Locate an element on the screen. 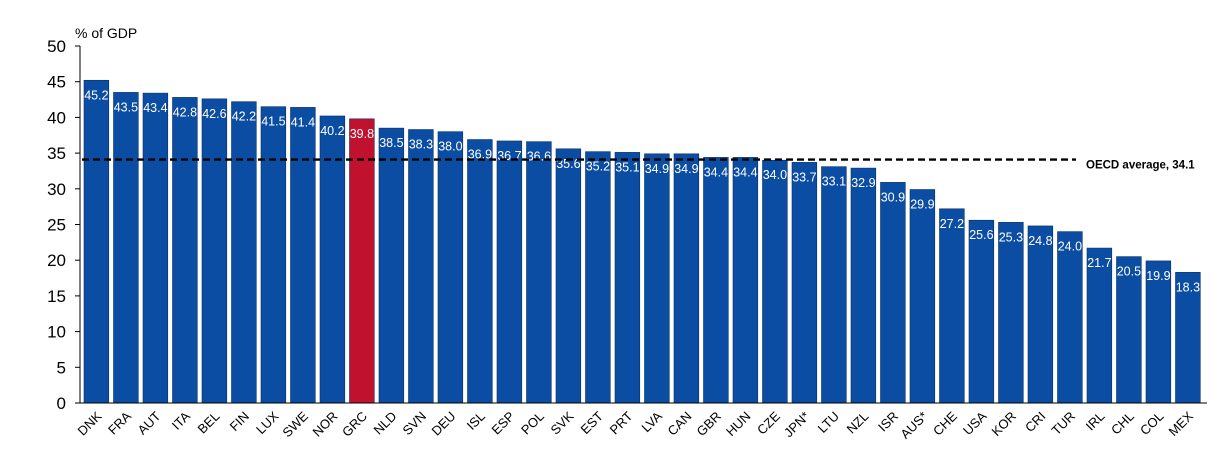  data-label: 27.2 is located at coordinates (952, 224).